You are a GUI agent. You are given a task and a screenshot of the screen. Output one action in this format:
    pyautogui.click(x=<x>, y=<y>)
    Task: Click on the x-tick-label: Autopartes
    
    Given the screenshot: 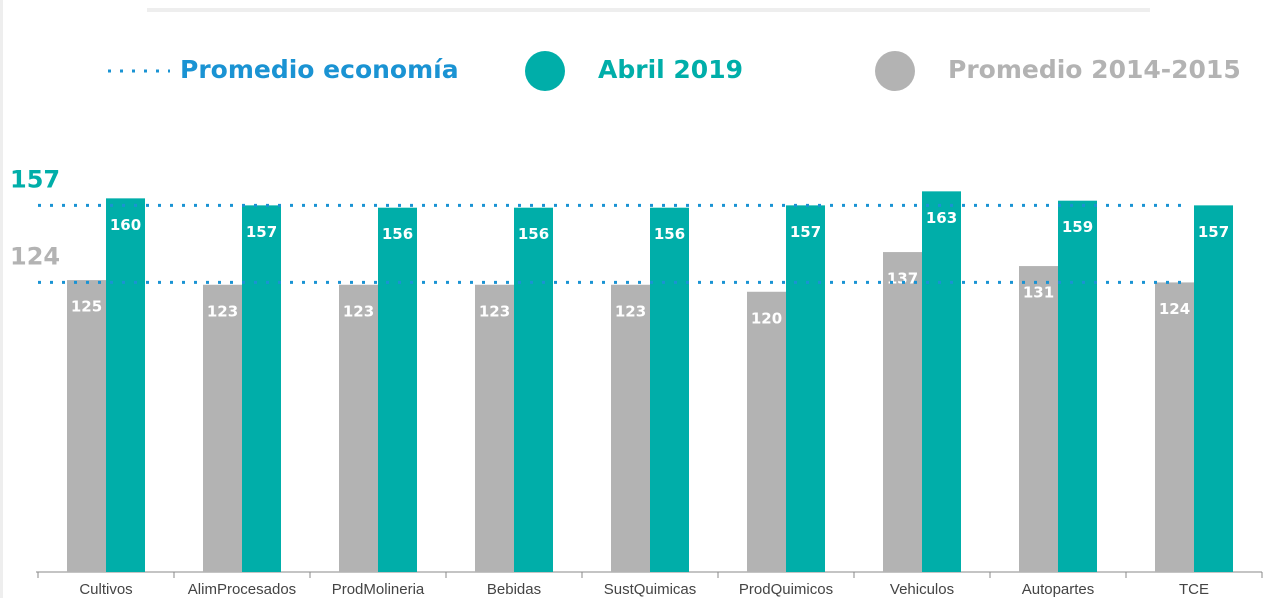 What is the action you would take?
    pyautogui.click(x=1058, y=589)
    